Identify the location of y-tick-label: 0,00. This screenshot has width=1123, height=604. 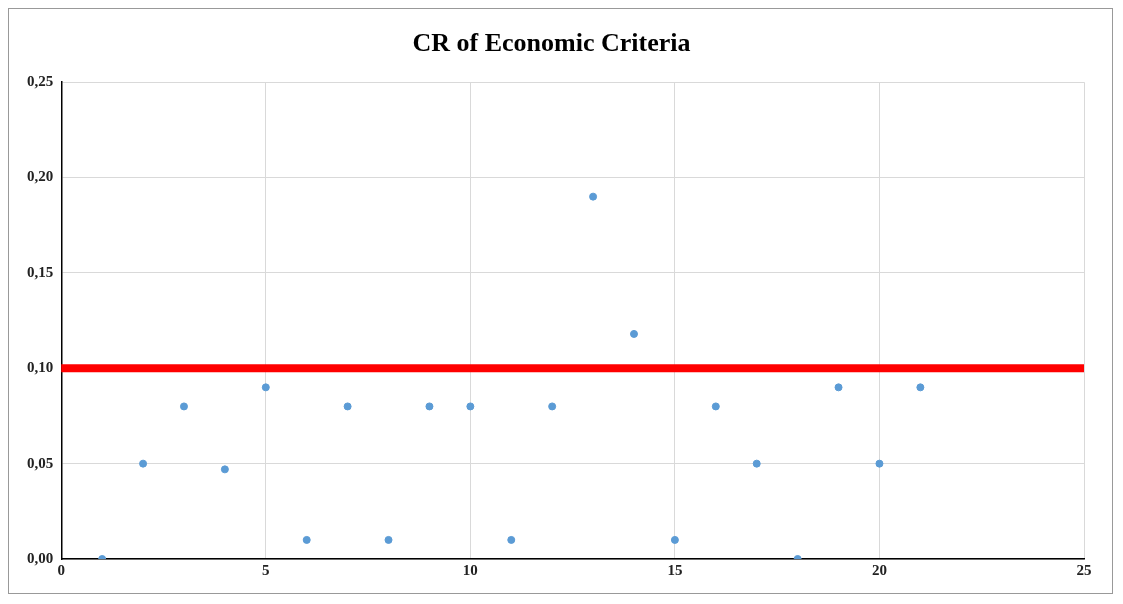
(40, 557).